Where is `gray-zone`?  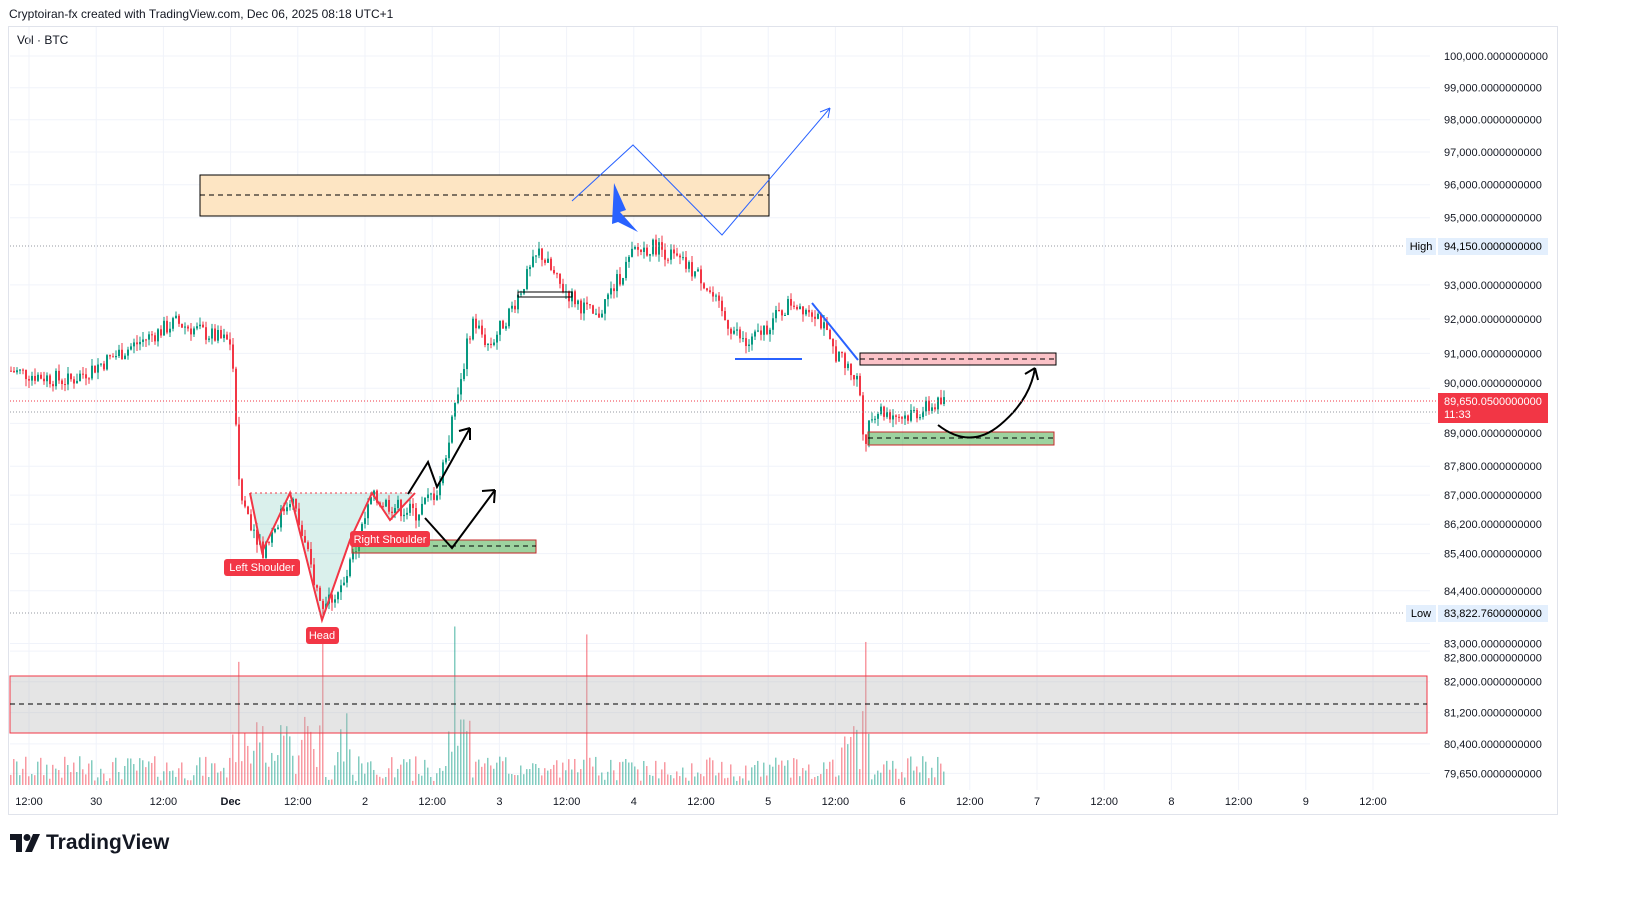 gray-zone is located at coordinates (718, 704).